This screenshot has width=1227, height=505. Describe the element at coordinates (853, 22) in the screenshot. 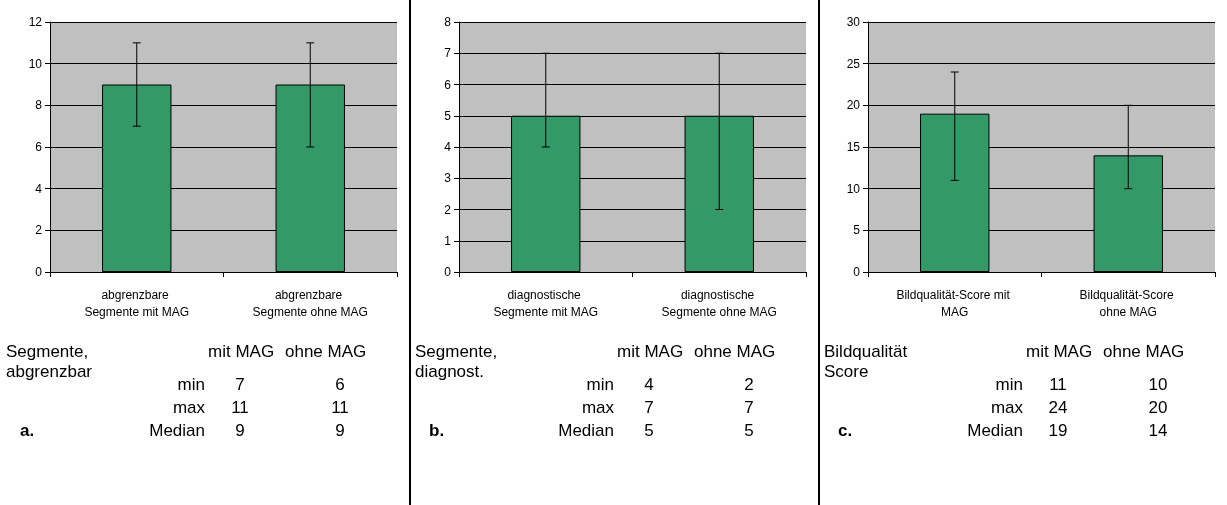

I see `y-tick-label: 30` at that location.